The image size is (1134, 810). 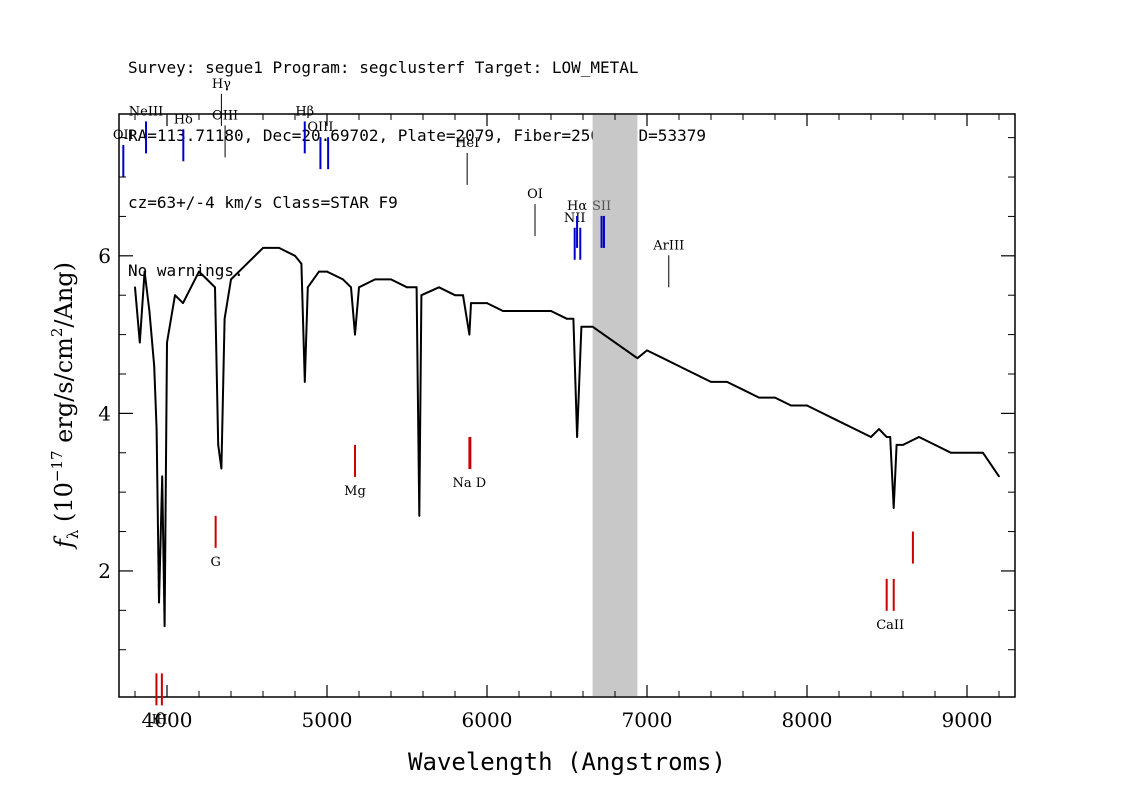 What do you see at coordinates (967, 720) in the screenshot?
I see `x-tick-label: 9000` at bounding box center [967, 720].